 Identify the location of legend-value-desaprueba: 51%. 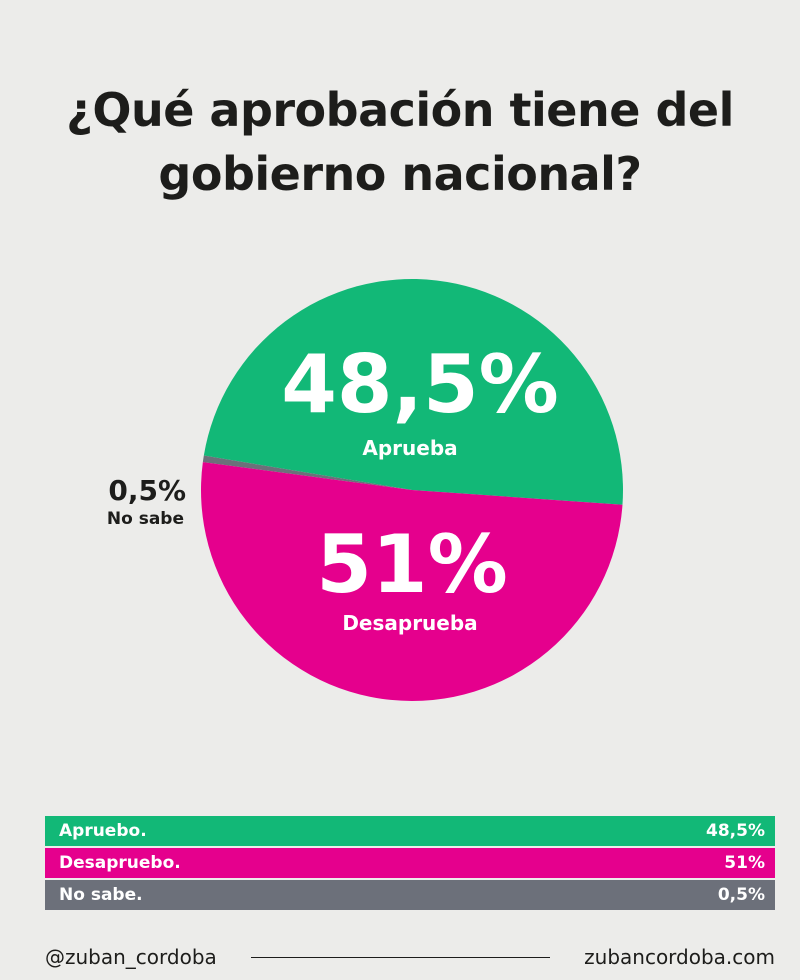
(744, 863).